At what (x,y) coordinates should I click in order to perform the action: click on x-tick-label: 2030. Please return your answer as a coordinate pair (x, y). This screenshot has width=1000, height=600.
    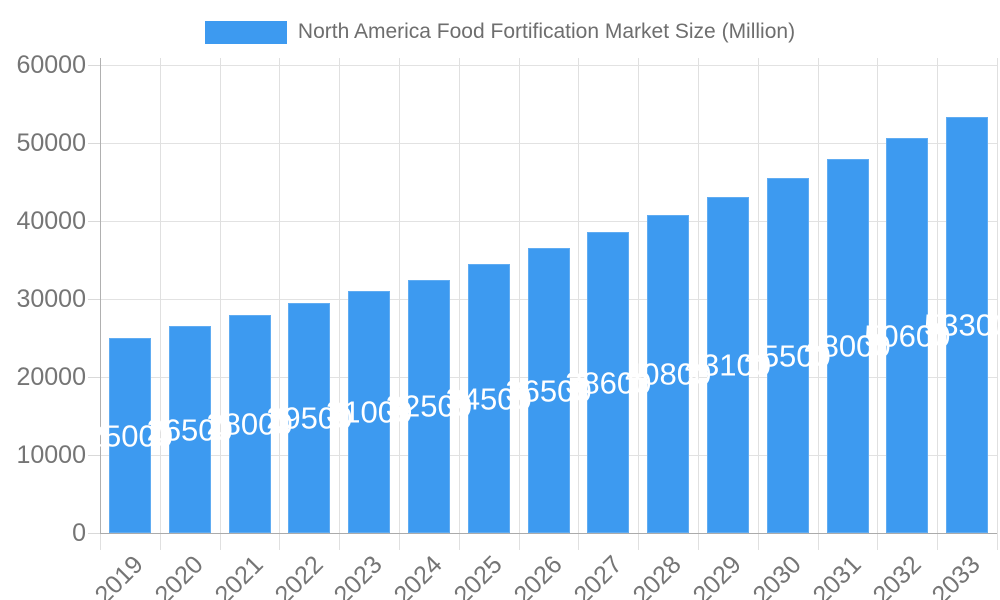
    Looking at the image, I should click on (777, 575).